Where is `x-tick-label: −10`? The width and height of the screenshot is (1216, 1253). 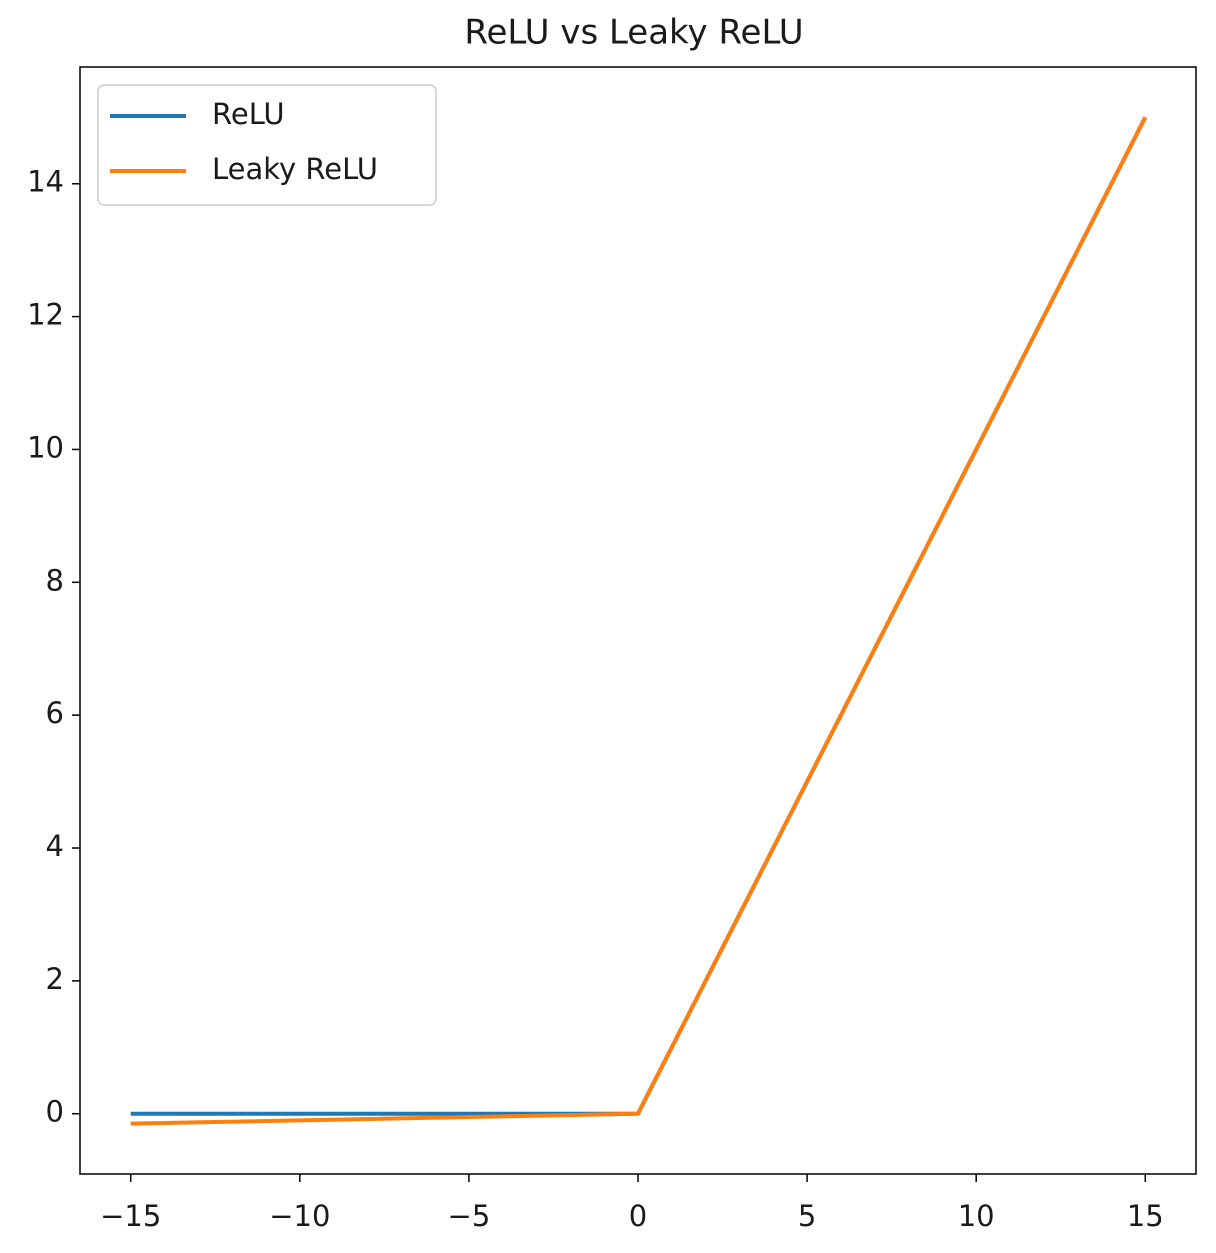 x-tick-label: −10 is located at coordinates (299, 1216).